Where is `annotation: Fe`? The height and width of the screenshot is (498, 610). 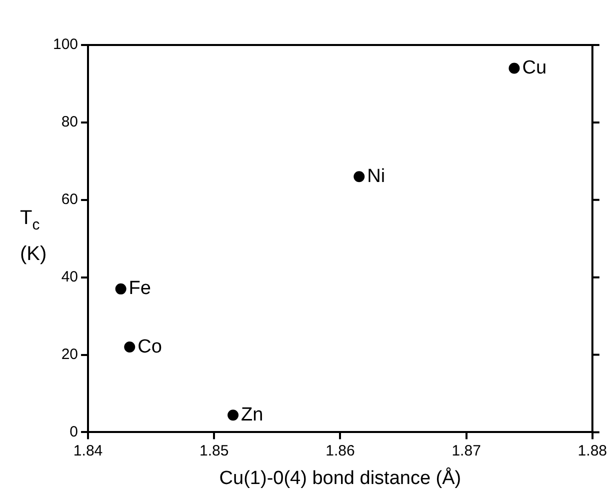 annotation: Fe is located at coordinates (139, 289).